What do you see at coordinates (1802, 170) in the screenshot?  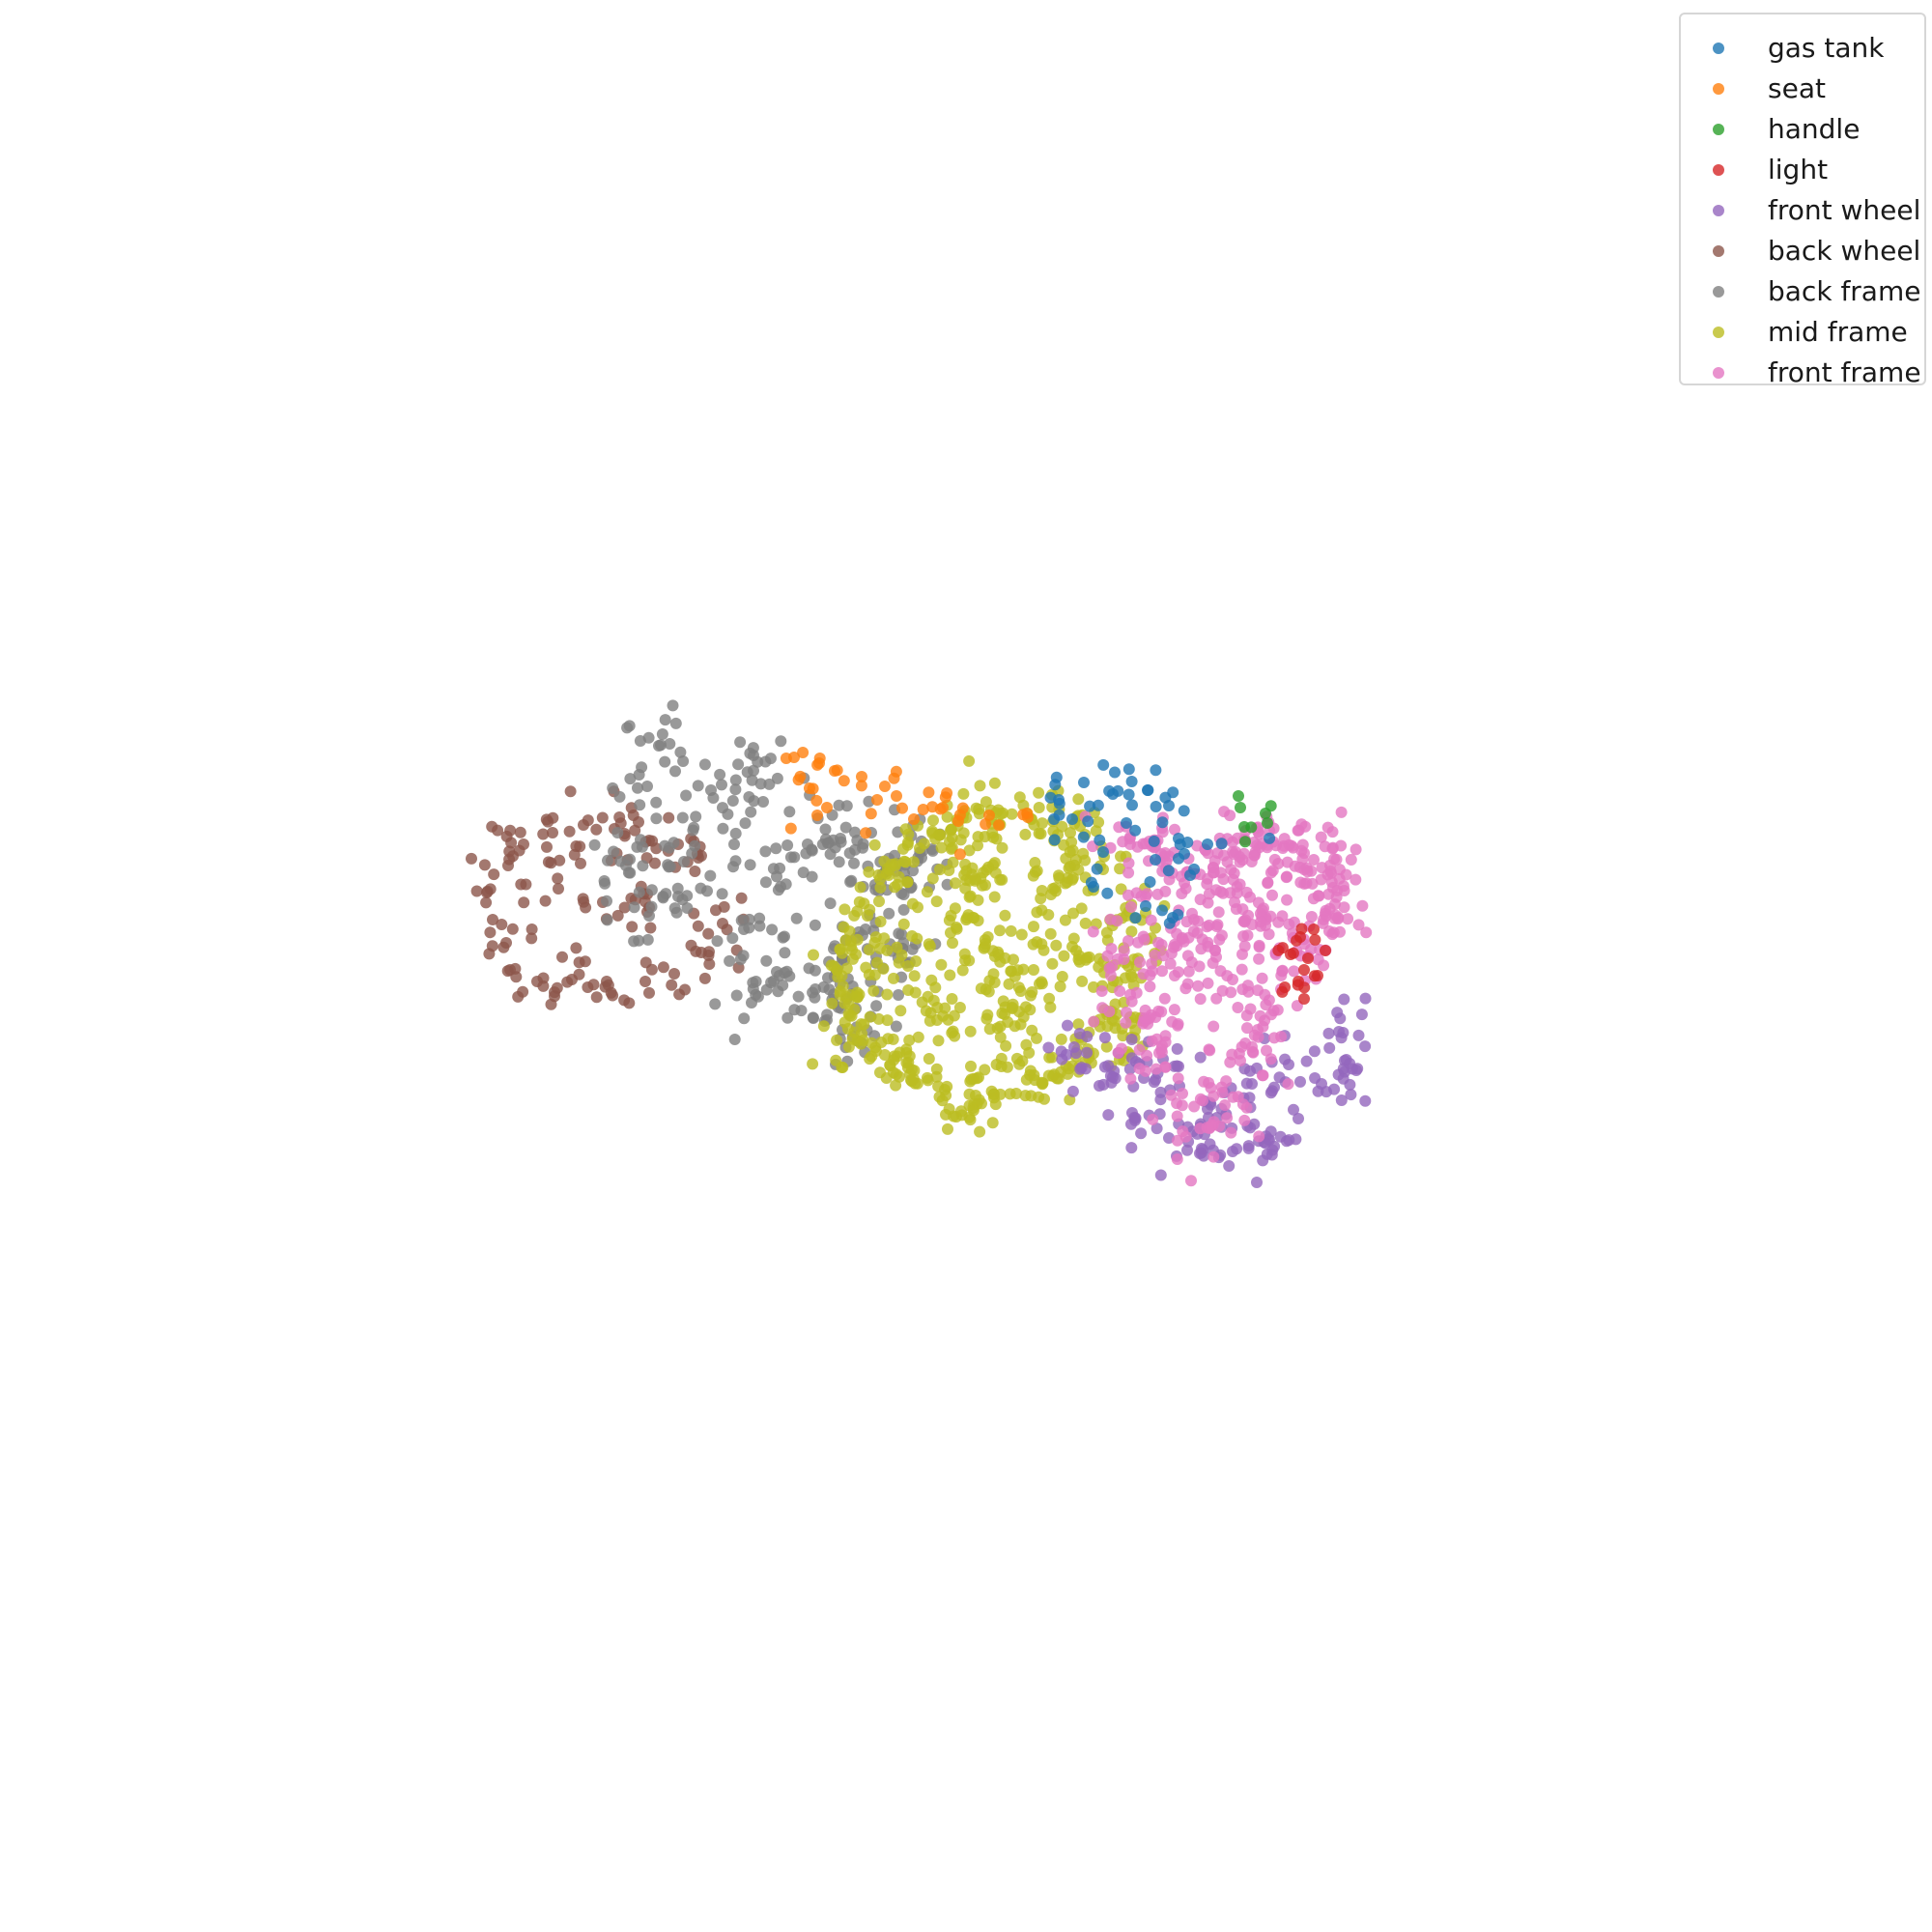 I see `legend-item-light: light` at bounding box center [1802, 170].